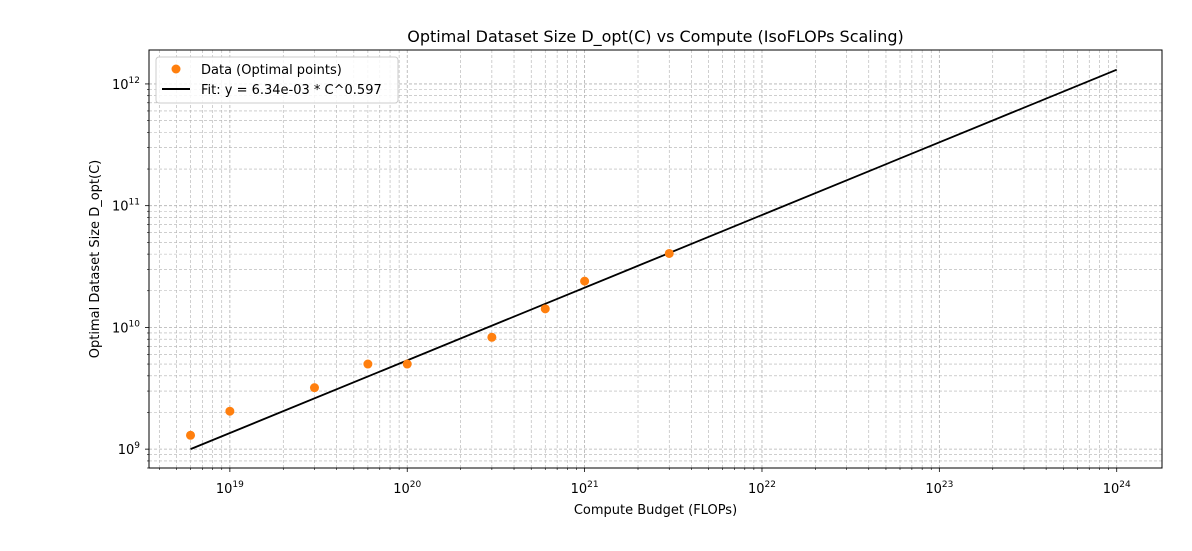 Image resolution: width=1192 pixels, height=551 pixels. What do you see at coordinates (129, 449) in the screenshot?
I see `y-tick-label: 109` at bounding box center [129, 449].